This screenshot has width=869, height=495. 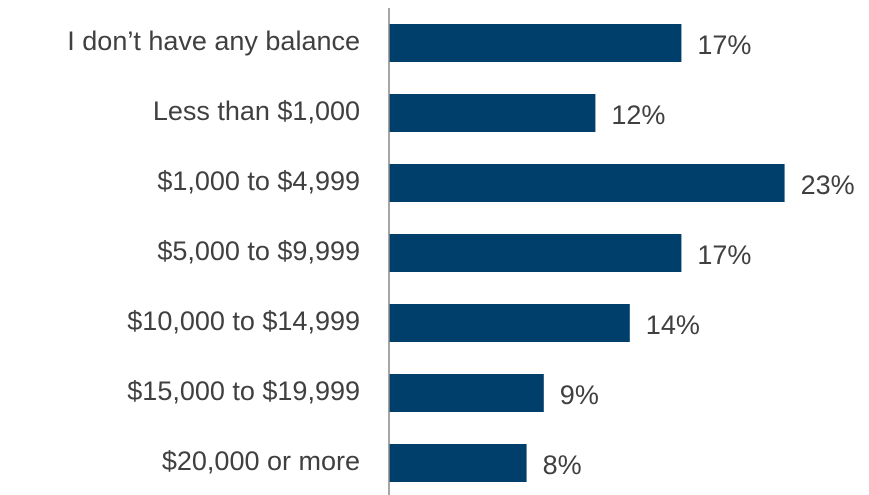 What do you see at coordinates (243, 321) in the screenshot?
I see `category-label: $10,000 to $14,999` at bounding box center [243, 321].